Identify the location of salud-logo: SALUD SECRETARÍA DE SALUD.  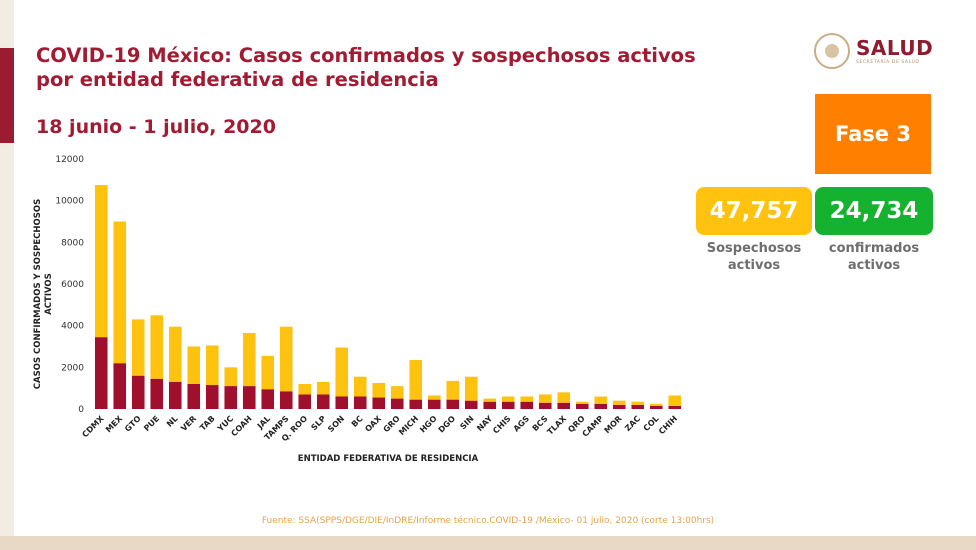
(873, 51).